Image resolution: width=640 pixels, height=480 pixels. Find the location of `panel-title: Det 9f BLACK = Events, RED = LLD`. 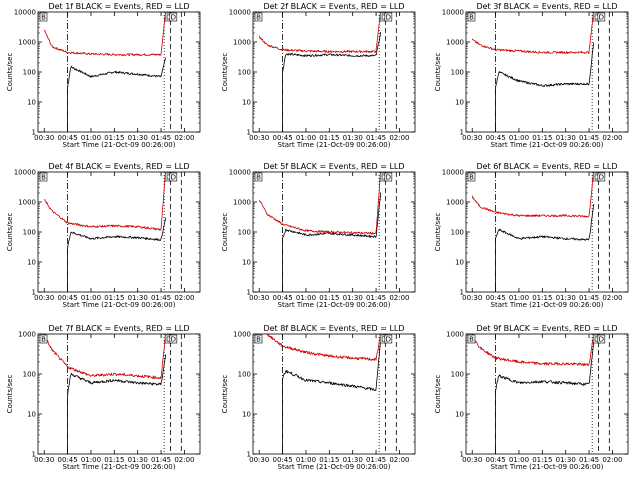

panel-title: Det 9f BLACK = Events, RED = LLD is located at coordinates (546, 328).